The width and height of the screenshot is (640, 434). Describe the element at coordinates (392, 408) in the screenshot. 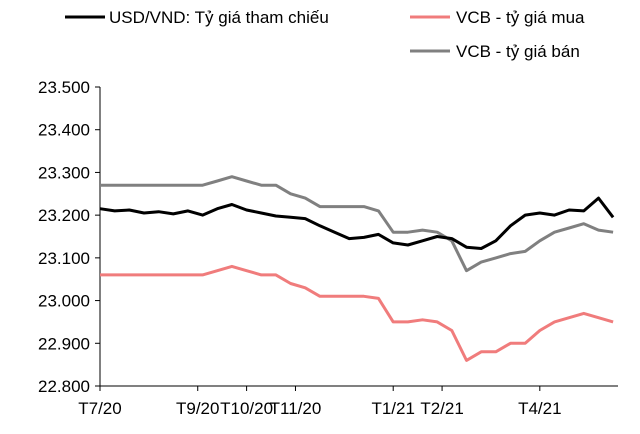

I see `x-tick-label: T1/21` at that location.